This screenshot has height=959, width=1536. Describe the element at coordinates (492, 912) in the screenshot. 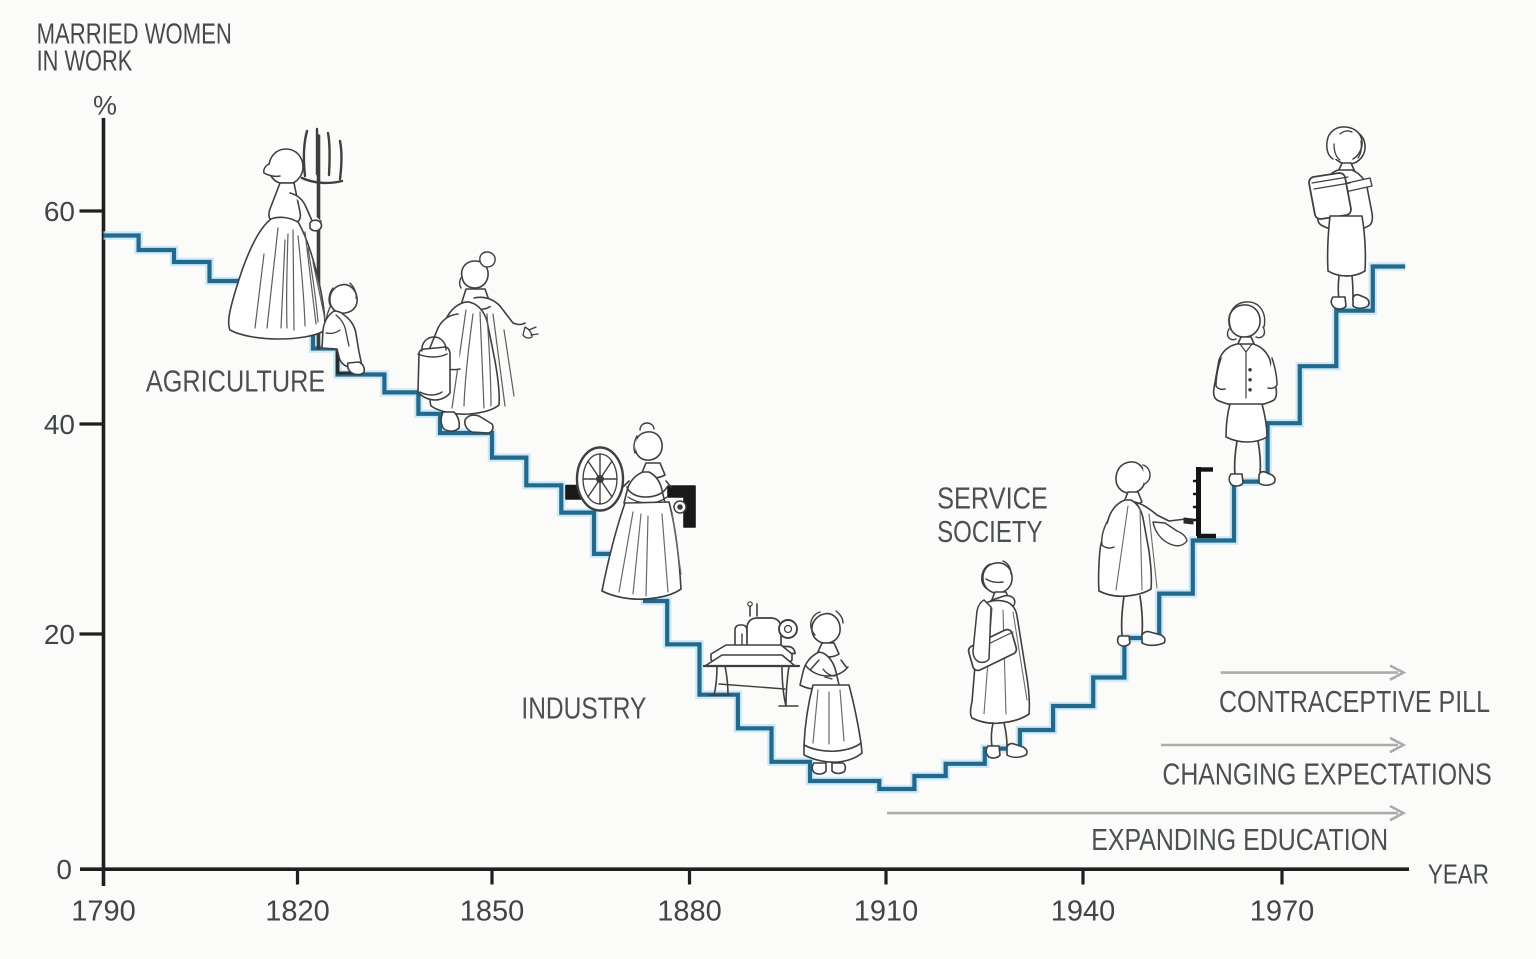

I see `svg-text: 1850` at that location.